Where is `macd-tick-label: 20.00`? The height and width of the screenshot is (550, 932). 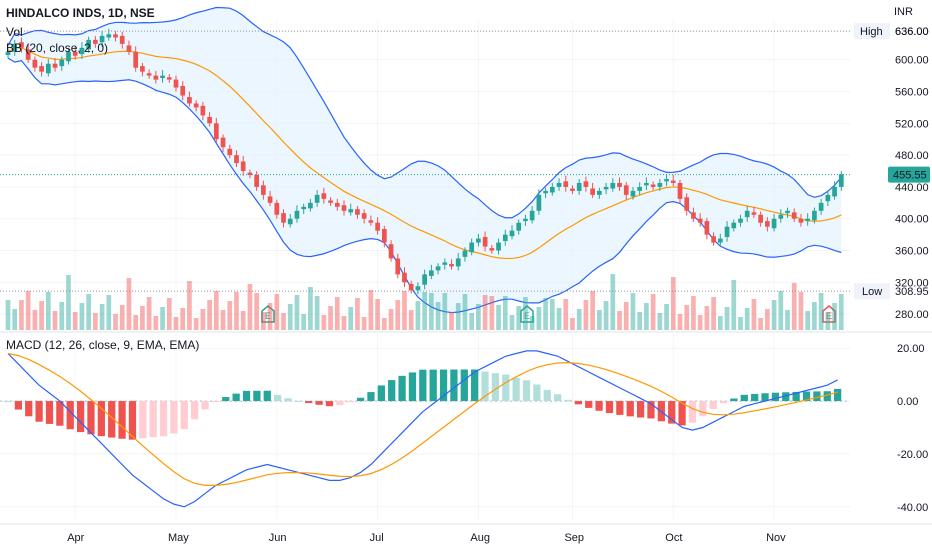 macd-tick-label: 20.00 is located at coordinates (911, 349).